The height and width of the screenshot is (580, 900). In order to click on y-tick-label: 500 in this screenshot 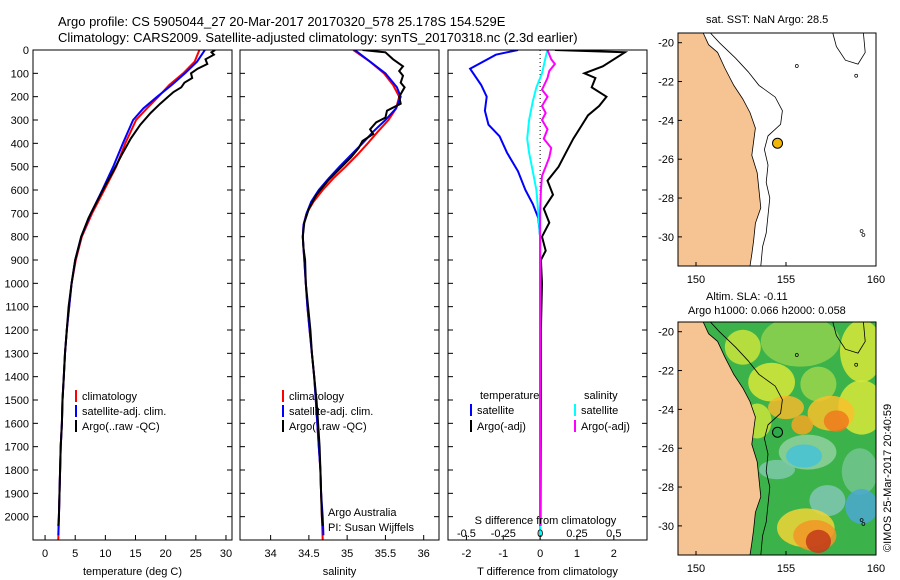, I will do `click(20, 168)`.